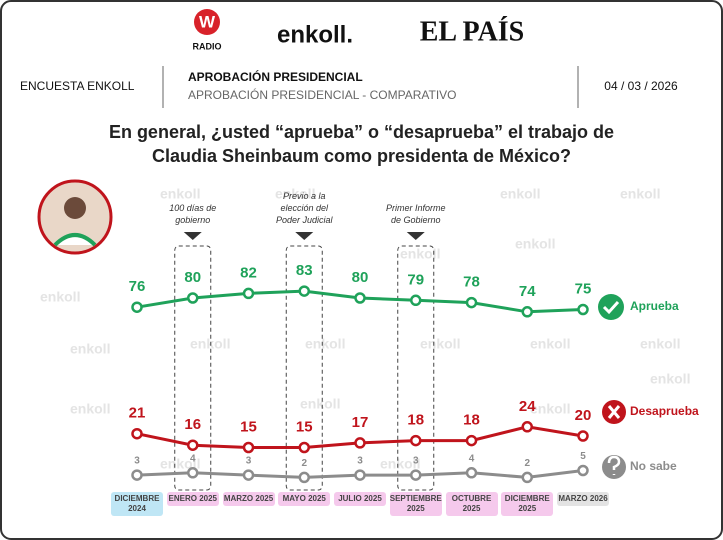  I want to click on data-label: 78, so click(471, 282).